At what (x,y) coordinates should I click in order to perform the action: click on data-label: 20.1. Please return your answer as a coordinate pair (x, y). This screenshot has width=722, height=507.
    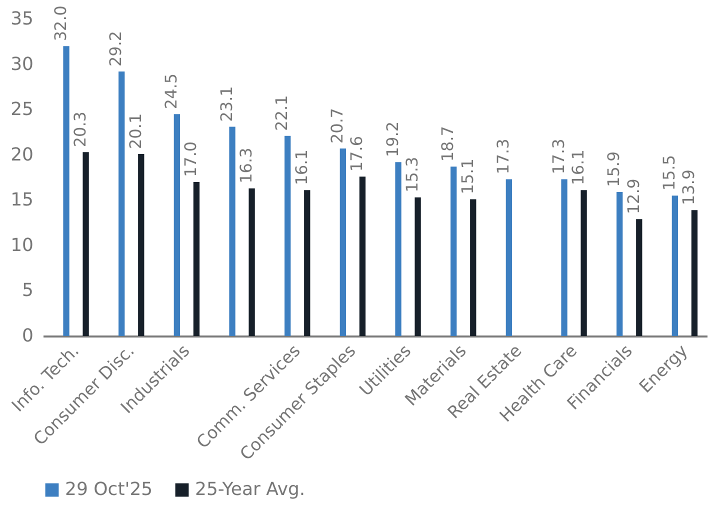
    Looking at the image, I should click on (135, 131).